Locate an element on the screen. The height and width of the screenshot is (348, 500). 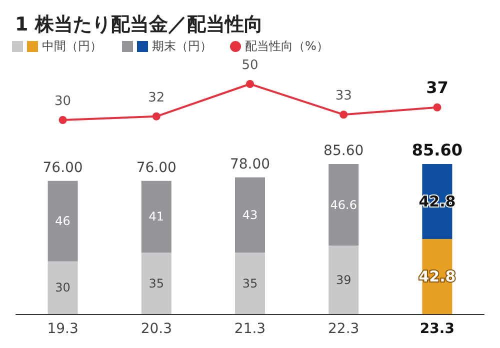
data-label: 50 is located at coordinates (250, 65).